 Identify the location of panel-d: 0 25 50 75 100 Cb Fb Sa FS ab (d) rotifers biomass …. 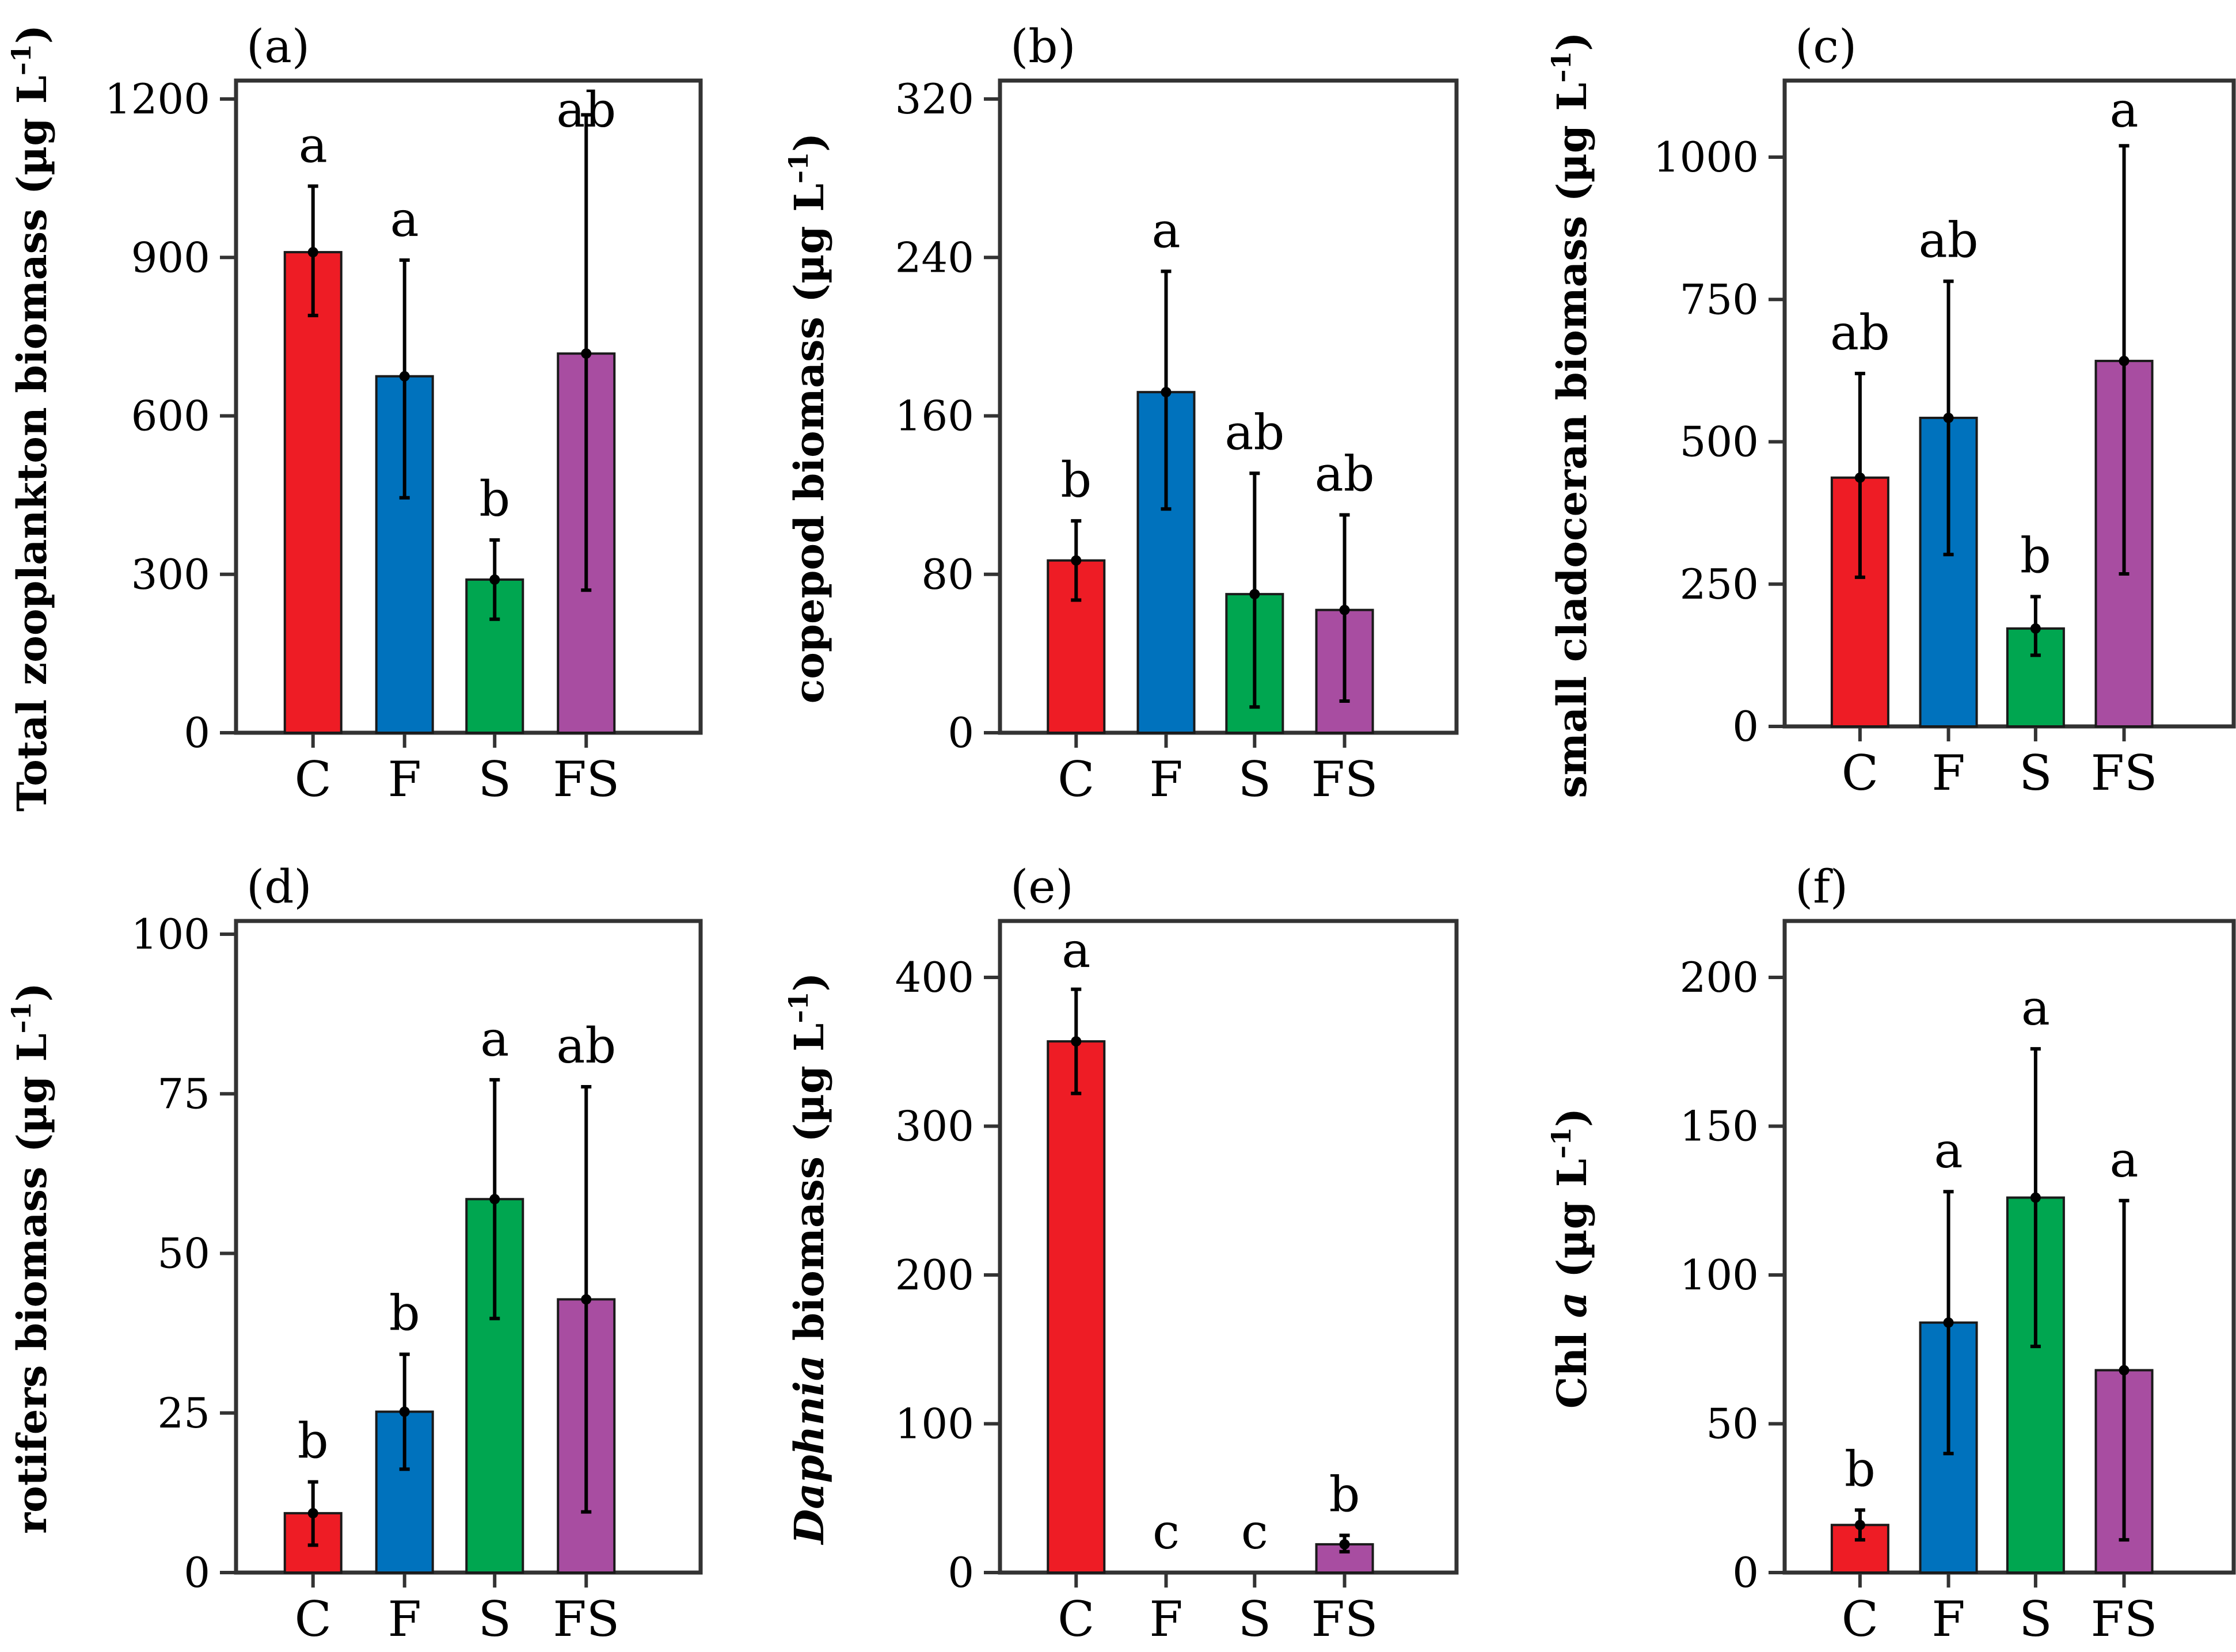
(354, 1253).